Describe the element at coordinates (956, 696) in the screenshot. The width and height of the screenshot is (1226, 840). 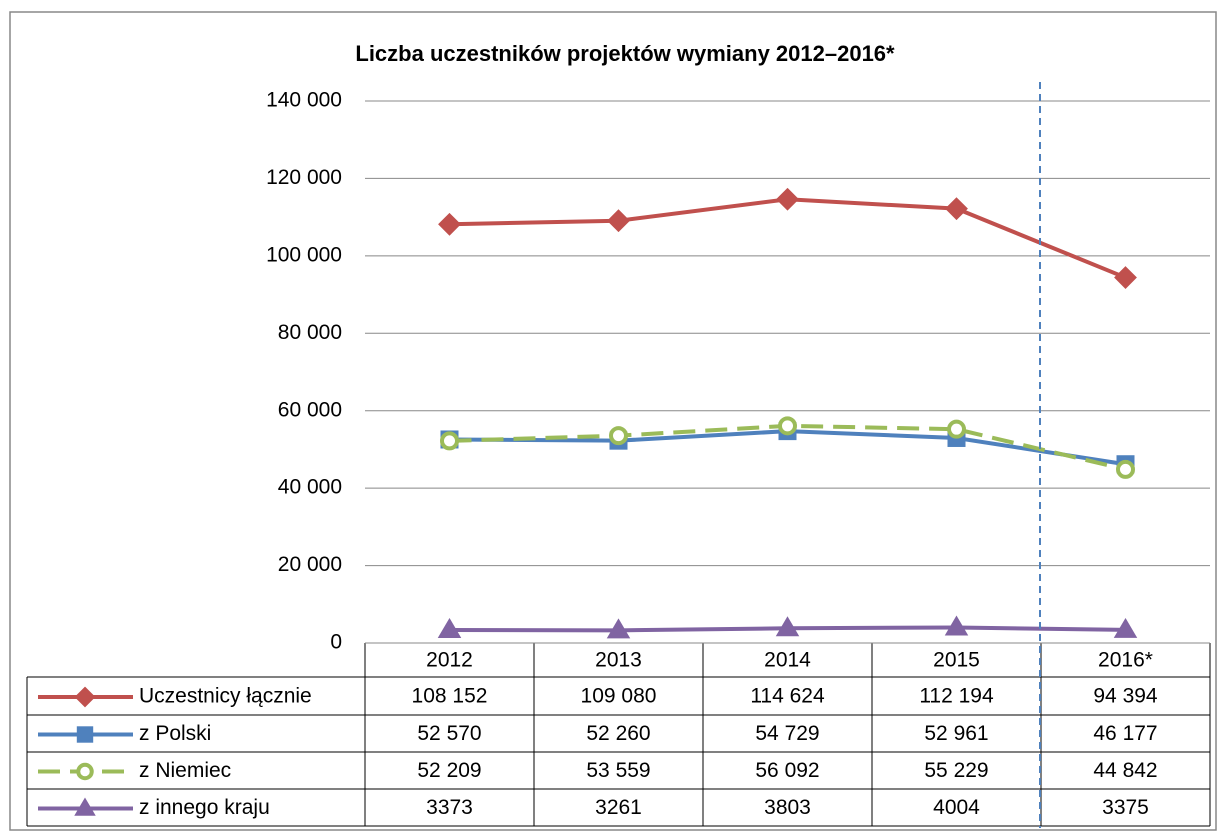
I see `table-value: 112 194` at that location.